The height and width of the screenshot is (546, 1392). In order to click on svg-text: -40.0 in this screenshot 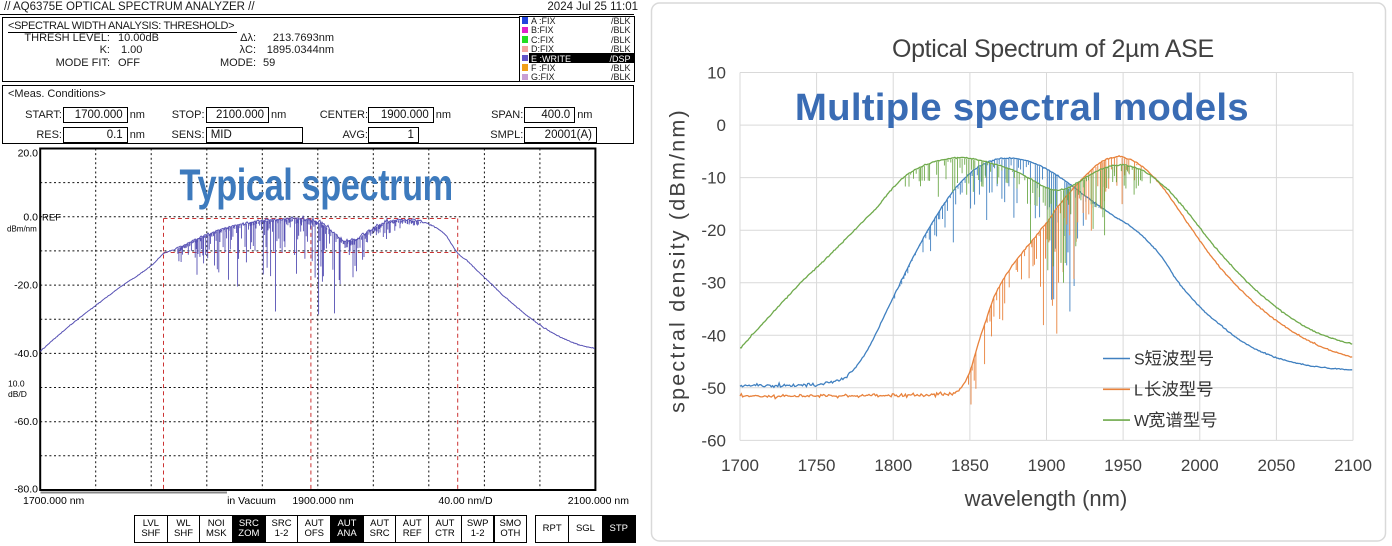, I will do `click(26, 354)`.